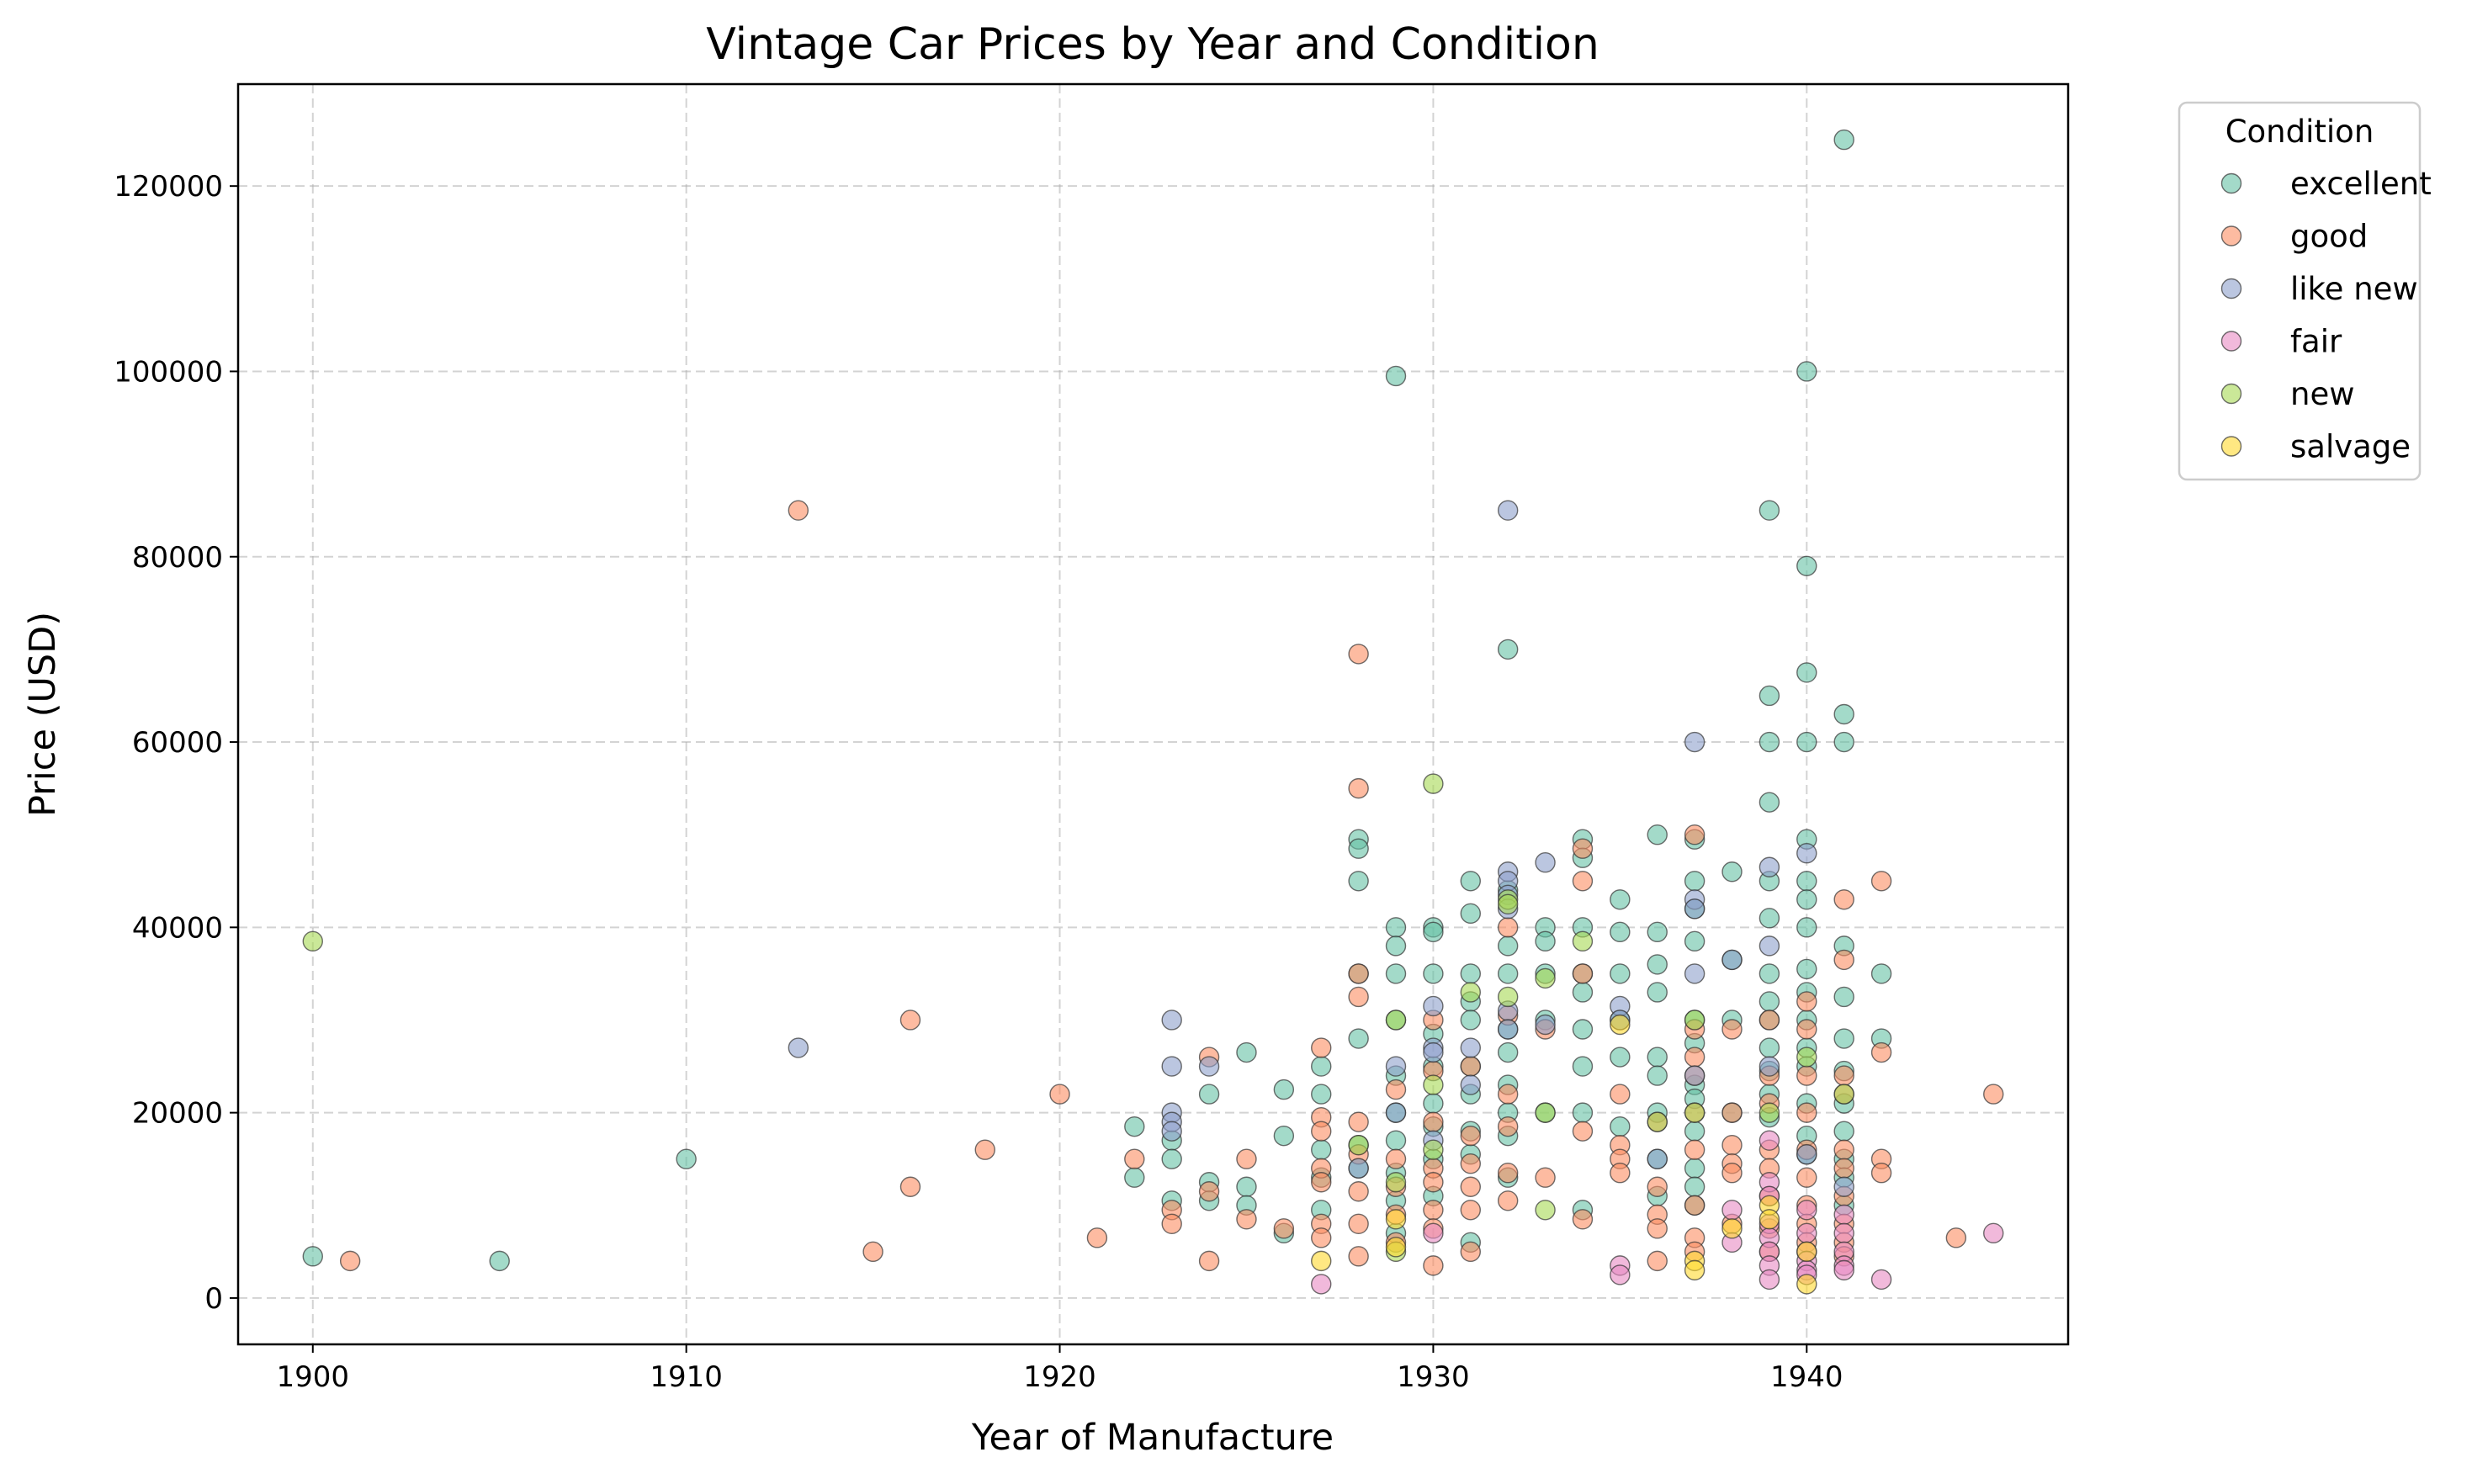 This screenshot has height=1484, width=2488. I want to click on y-tick-label: 120000, so click(168, 187).